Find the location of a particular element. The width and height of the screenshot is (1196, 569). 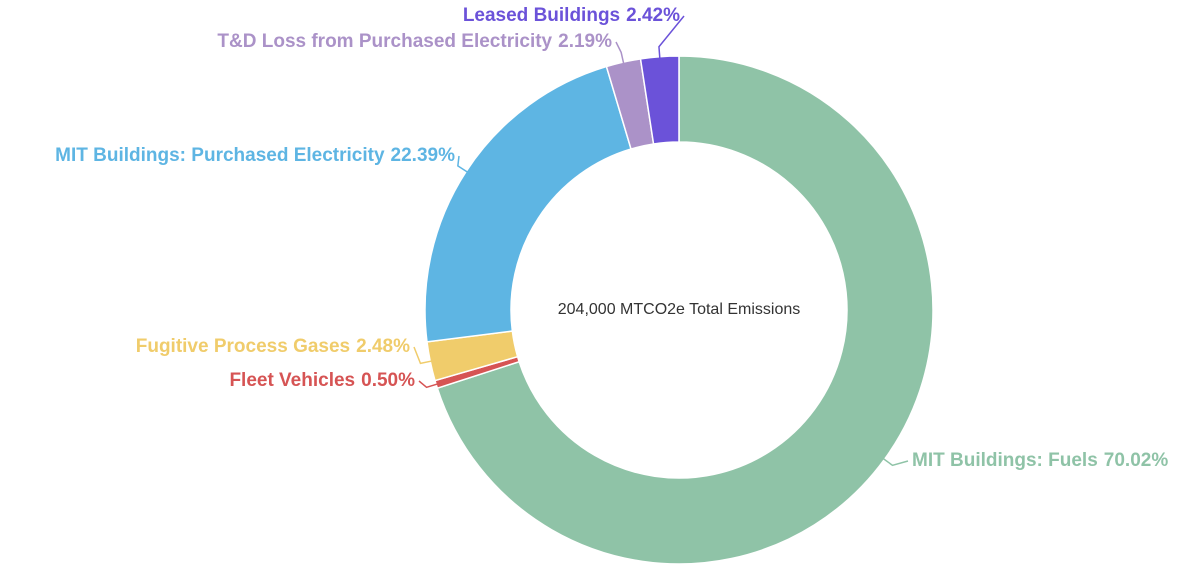

slice-label-name: Leased Buildings is located at coordinates (541, 15).